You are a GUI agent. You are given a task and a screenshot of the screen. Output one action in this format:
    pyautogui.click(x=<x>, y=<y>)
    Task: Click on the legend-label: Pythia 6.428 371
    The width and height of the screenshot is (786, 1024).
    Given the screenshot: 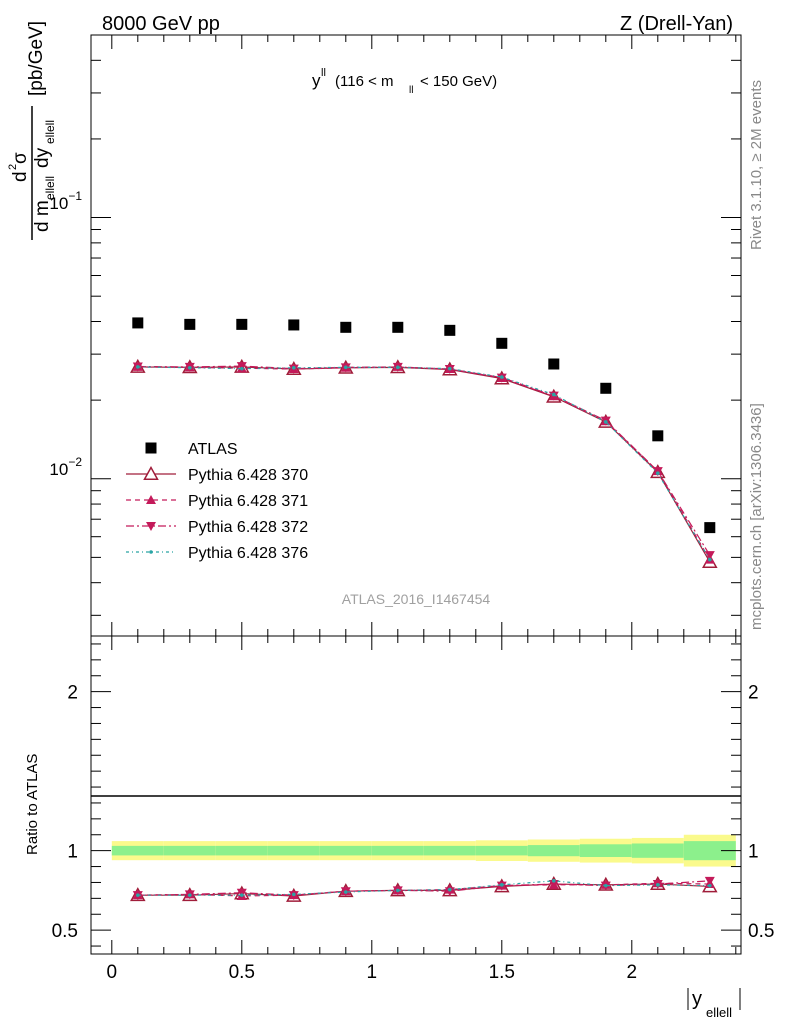 What is the action you would take?
    pyautogui.click(x=248, y=501)
    